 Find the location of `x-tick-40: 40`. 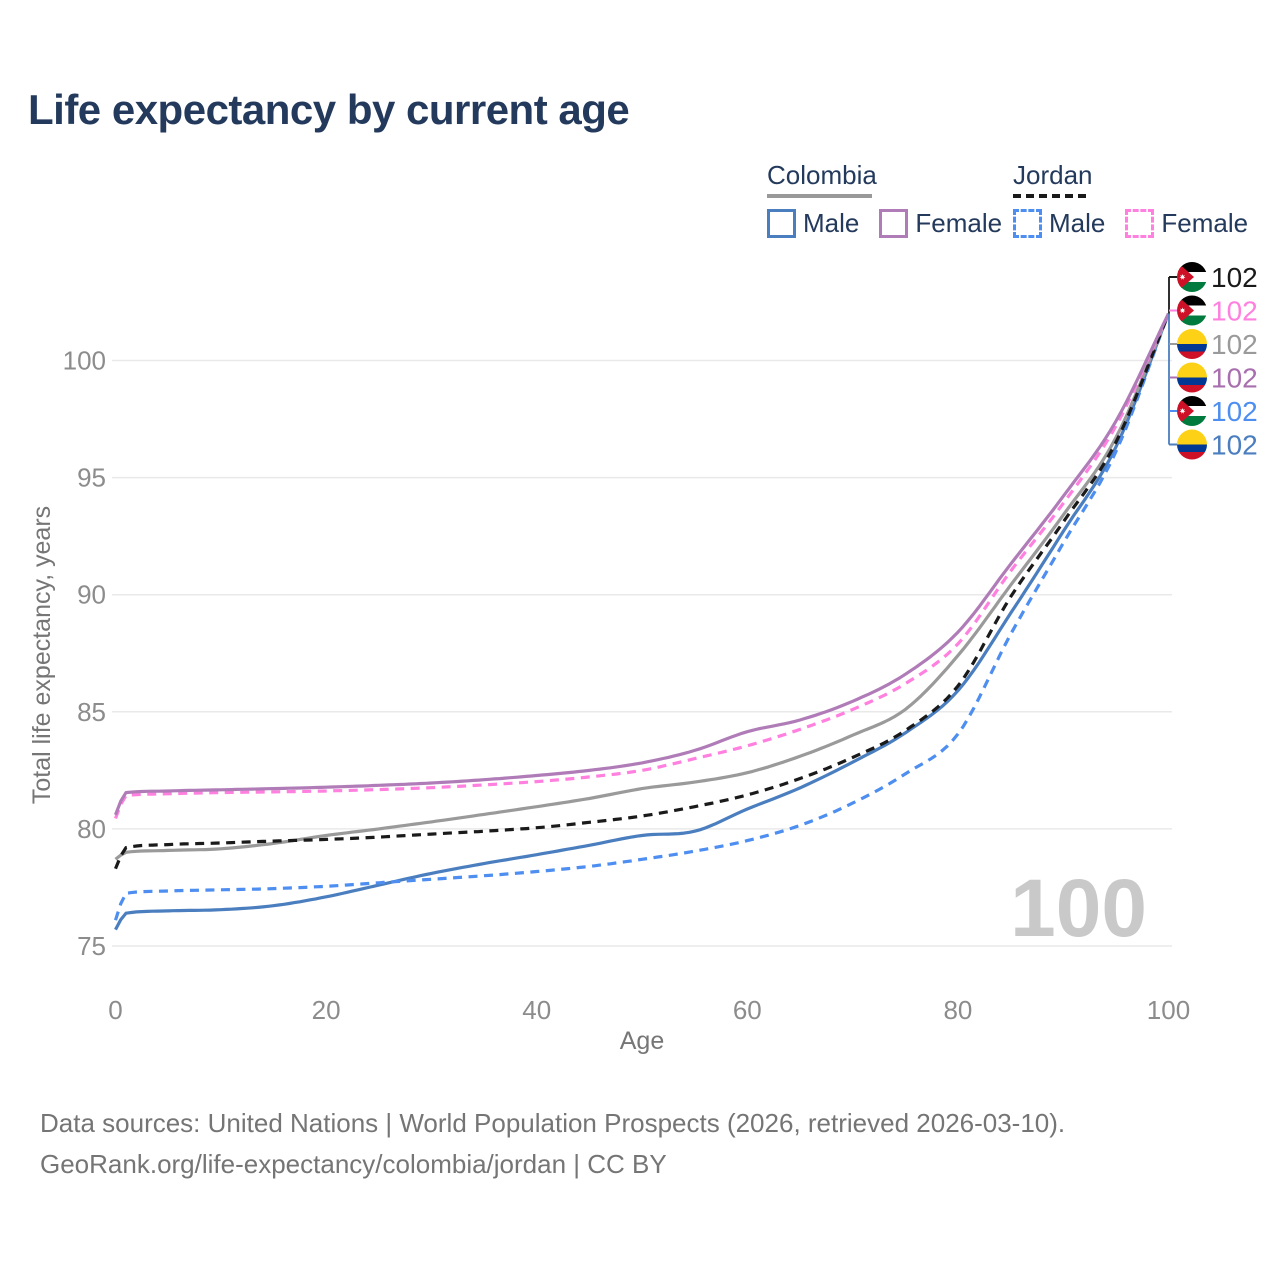

x-tick-40: 40 is located at coordinates (536, 1010).